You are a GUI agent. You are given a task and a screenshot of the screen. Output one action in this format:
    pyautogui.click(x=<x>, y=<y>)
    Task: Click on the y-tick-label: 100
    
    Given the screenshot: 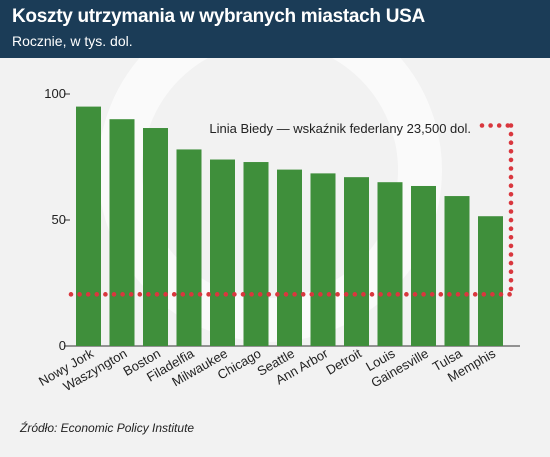 What is the action you would take?
    pyautogui.click(x=55, y=93)
    